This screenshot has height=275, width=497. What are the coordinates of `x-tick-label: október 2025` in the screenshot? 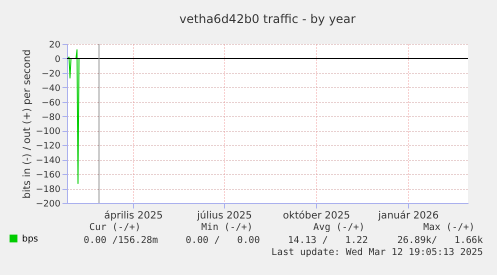 It's located at (316, 216).